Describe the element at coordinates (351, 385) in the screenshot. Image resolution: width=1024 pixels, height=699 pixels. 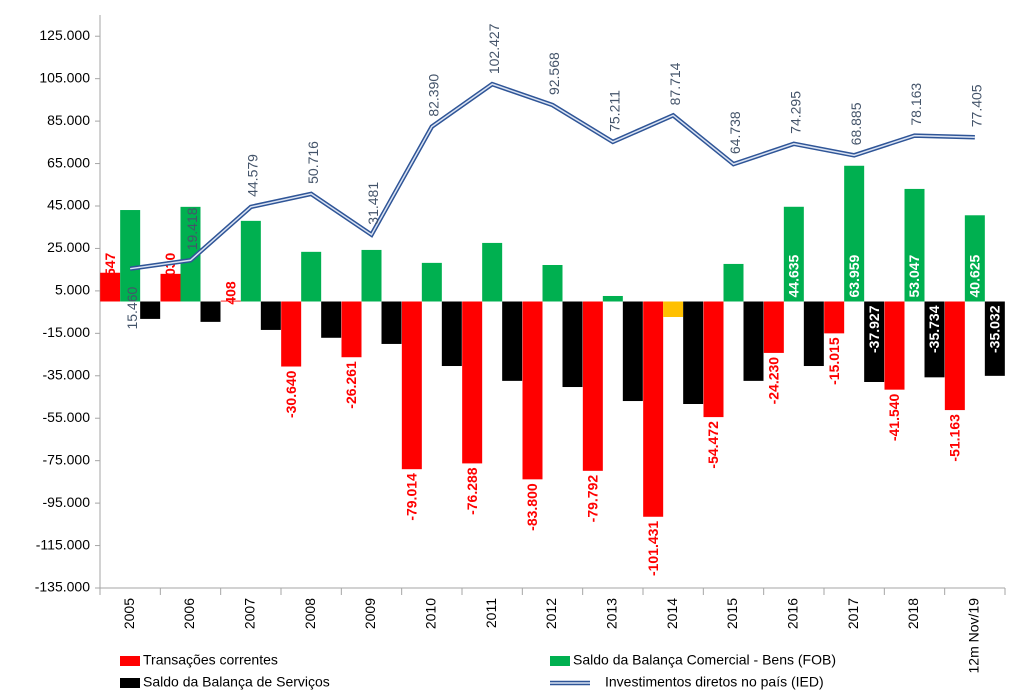
I see `data-label: -26.261` at that location.